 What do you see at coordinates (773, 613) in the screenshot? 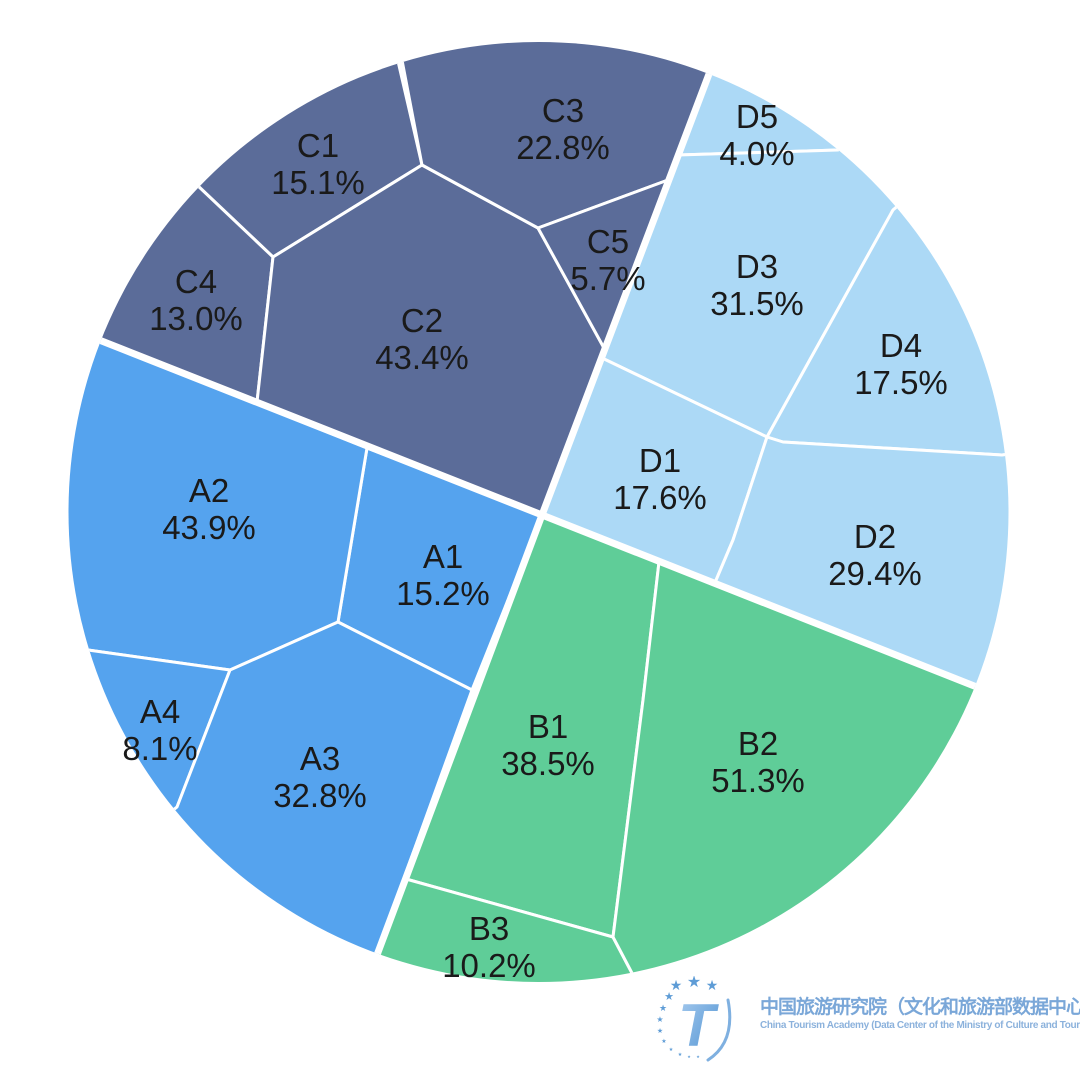
I see `divider-DB` at bounding box center [773, 613].